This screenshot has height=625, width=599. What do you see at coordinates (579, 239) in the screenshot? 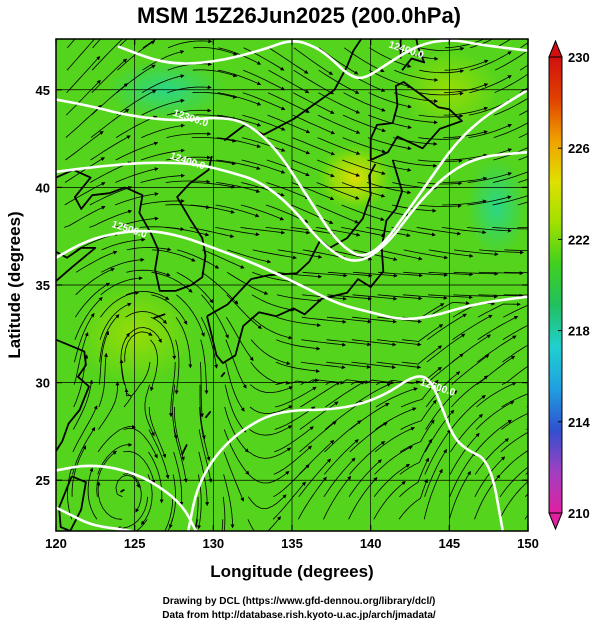
I see `colorbar-tick-label: 222` at bounding box center [579, 239].